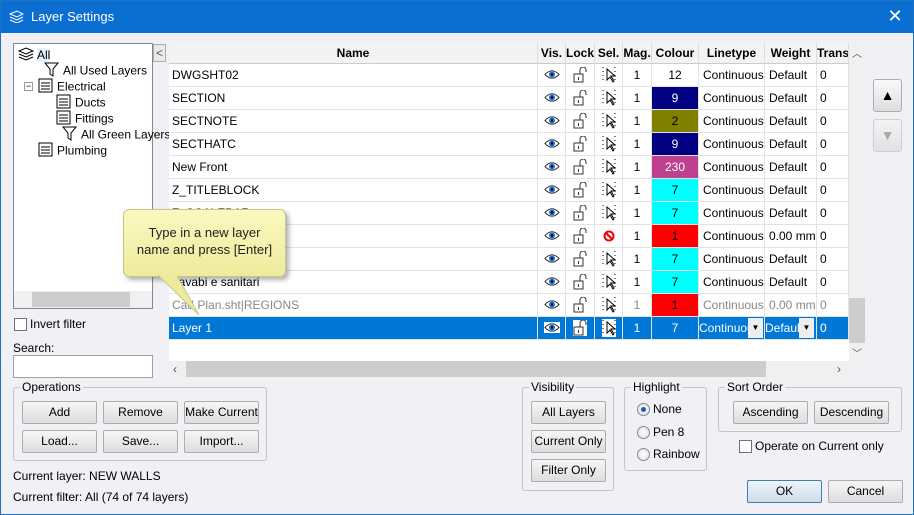  I want to click on column-header-vis: Vis., so click(552, 53).